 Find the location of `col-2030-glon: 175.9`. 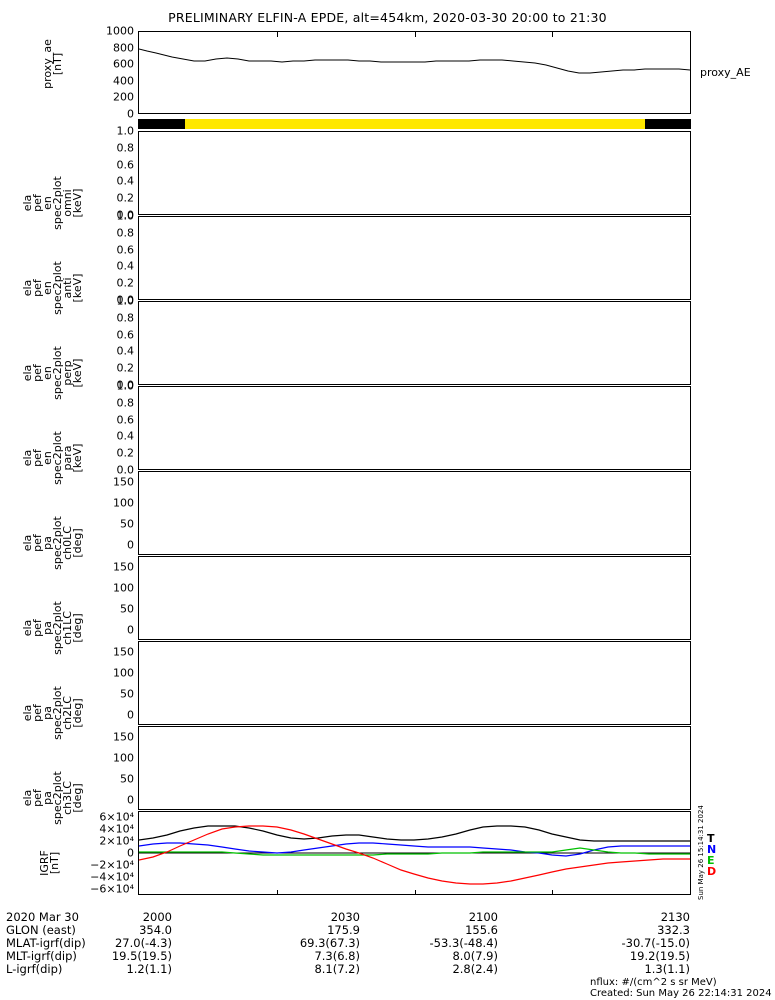

col-2030-glon: 175.9 is located at coordinates (343, 930).